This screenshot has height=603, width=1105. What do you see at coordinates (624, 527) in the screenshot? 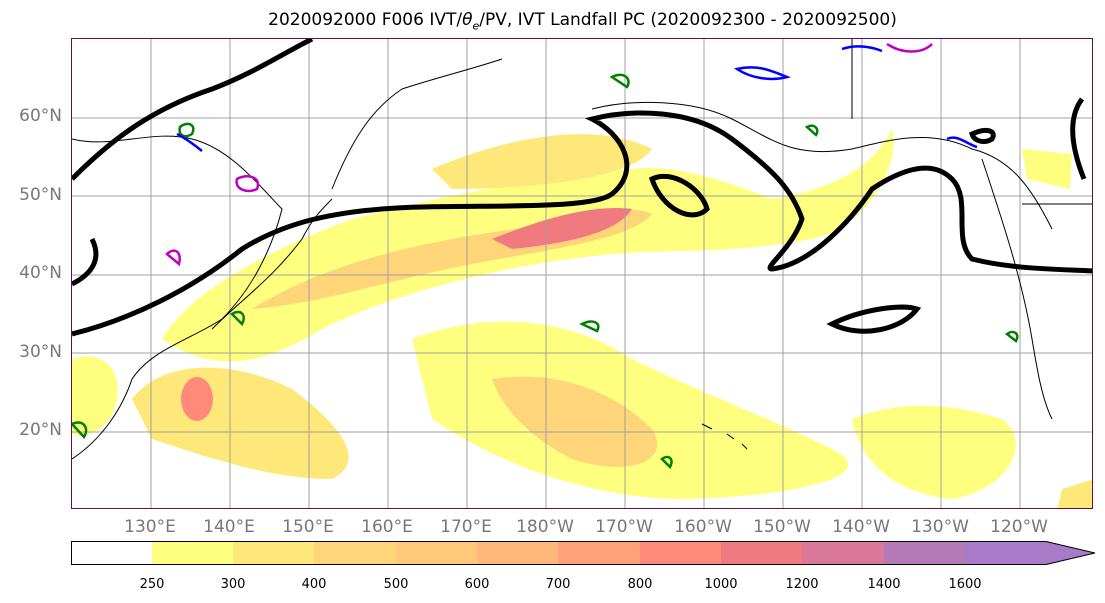
I see `lon-label-170w: 170°W` at bounding box center [624, 527].